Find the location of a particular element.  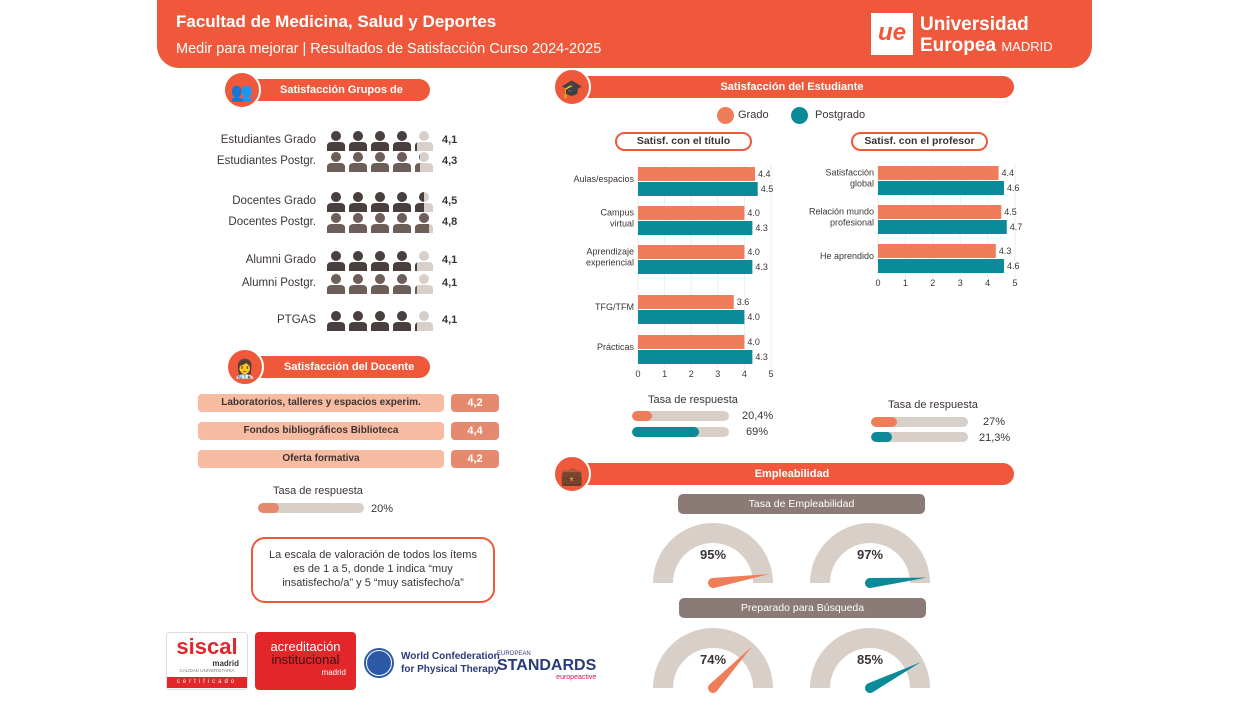

section-docente-title: Satisfacción del Docente is located at coordinates (335, 367).